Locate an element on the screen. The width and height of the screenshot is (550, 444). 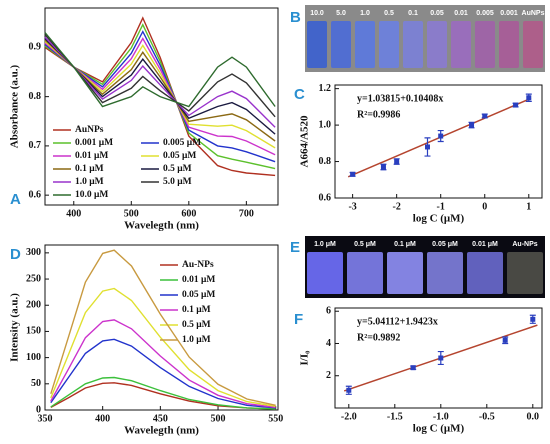
annotation: R²=0.9892 is located at coordinates (378, 337).